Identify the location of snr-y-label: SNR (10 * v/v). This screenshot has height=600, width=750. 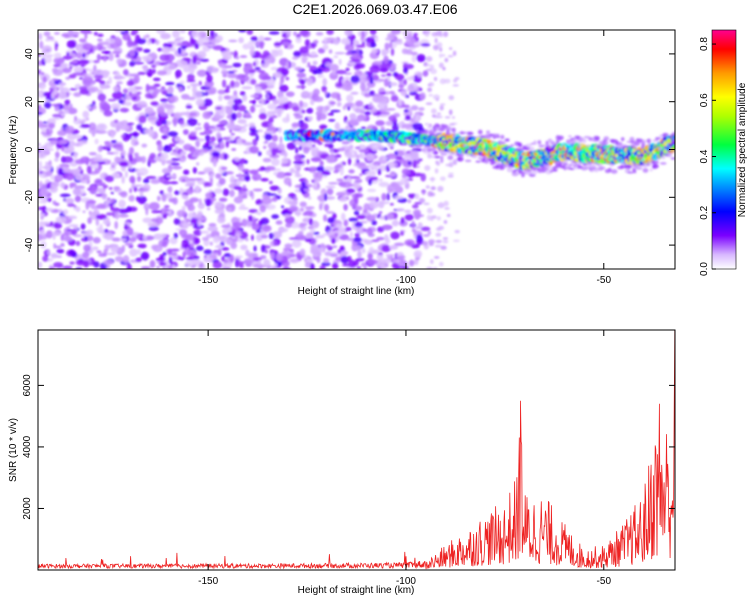
(13, 450).